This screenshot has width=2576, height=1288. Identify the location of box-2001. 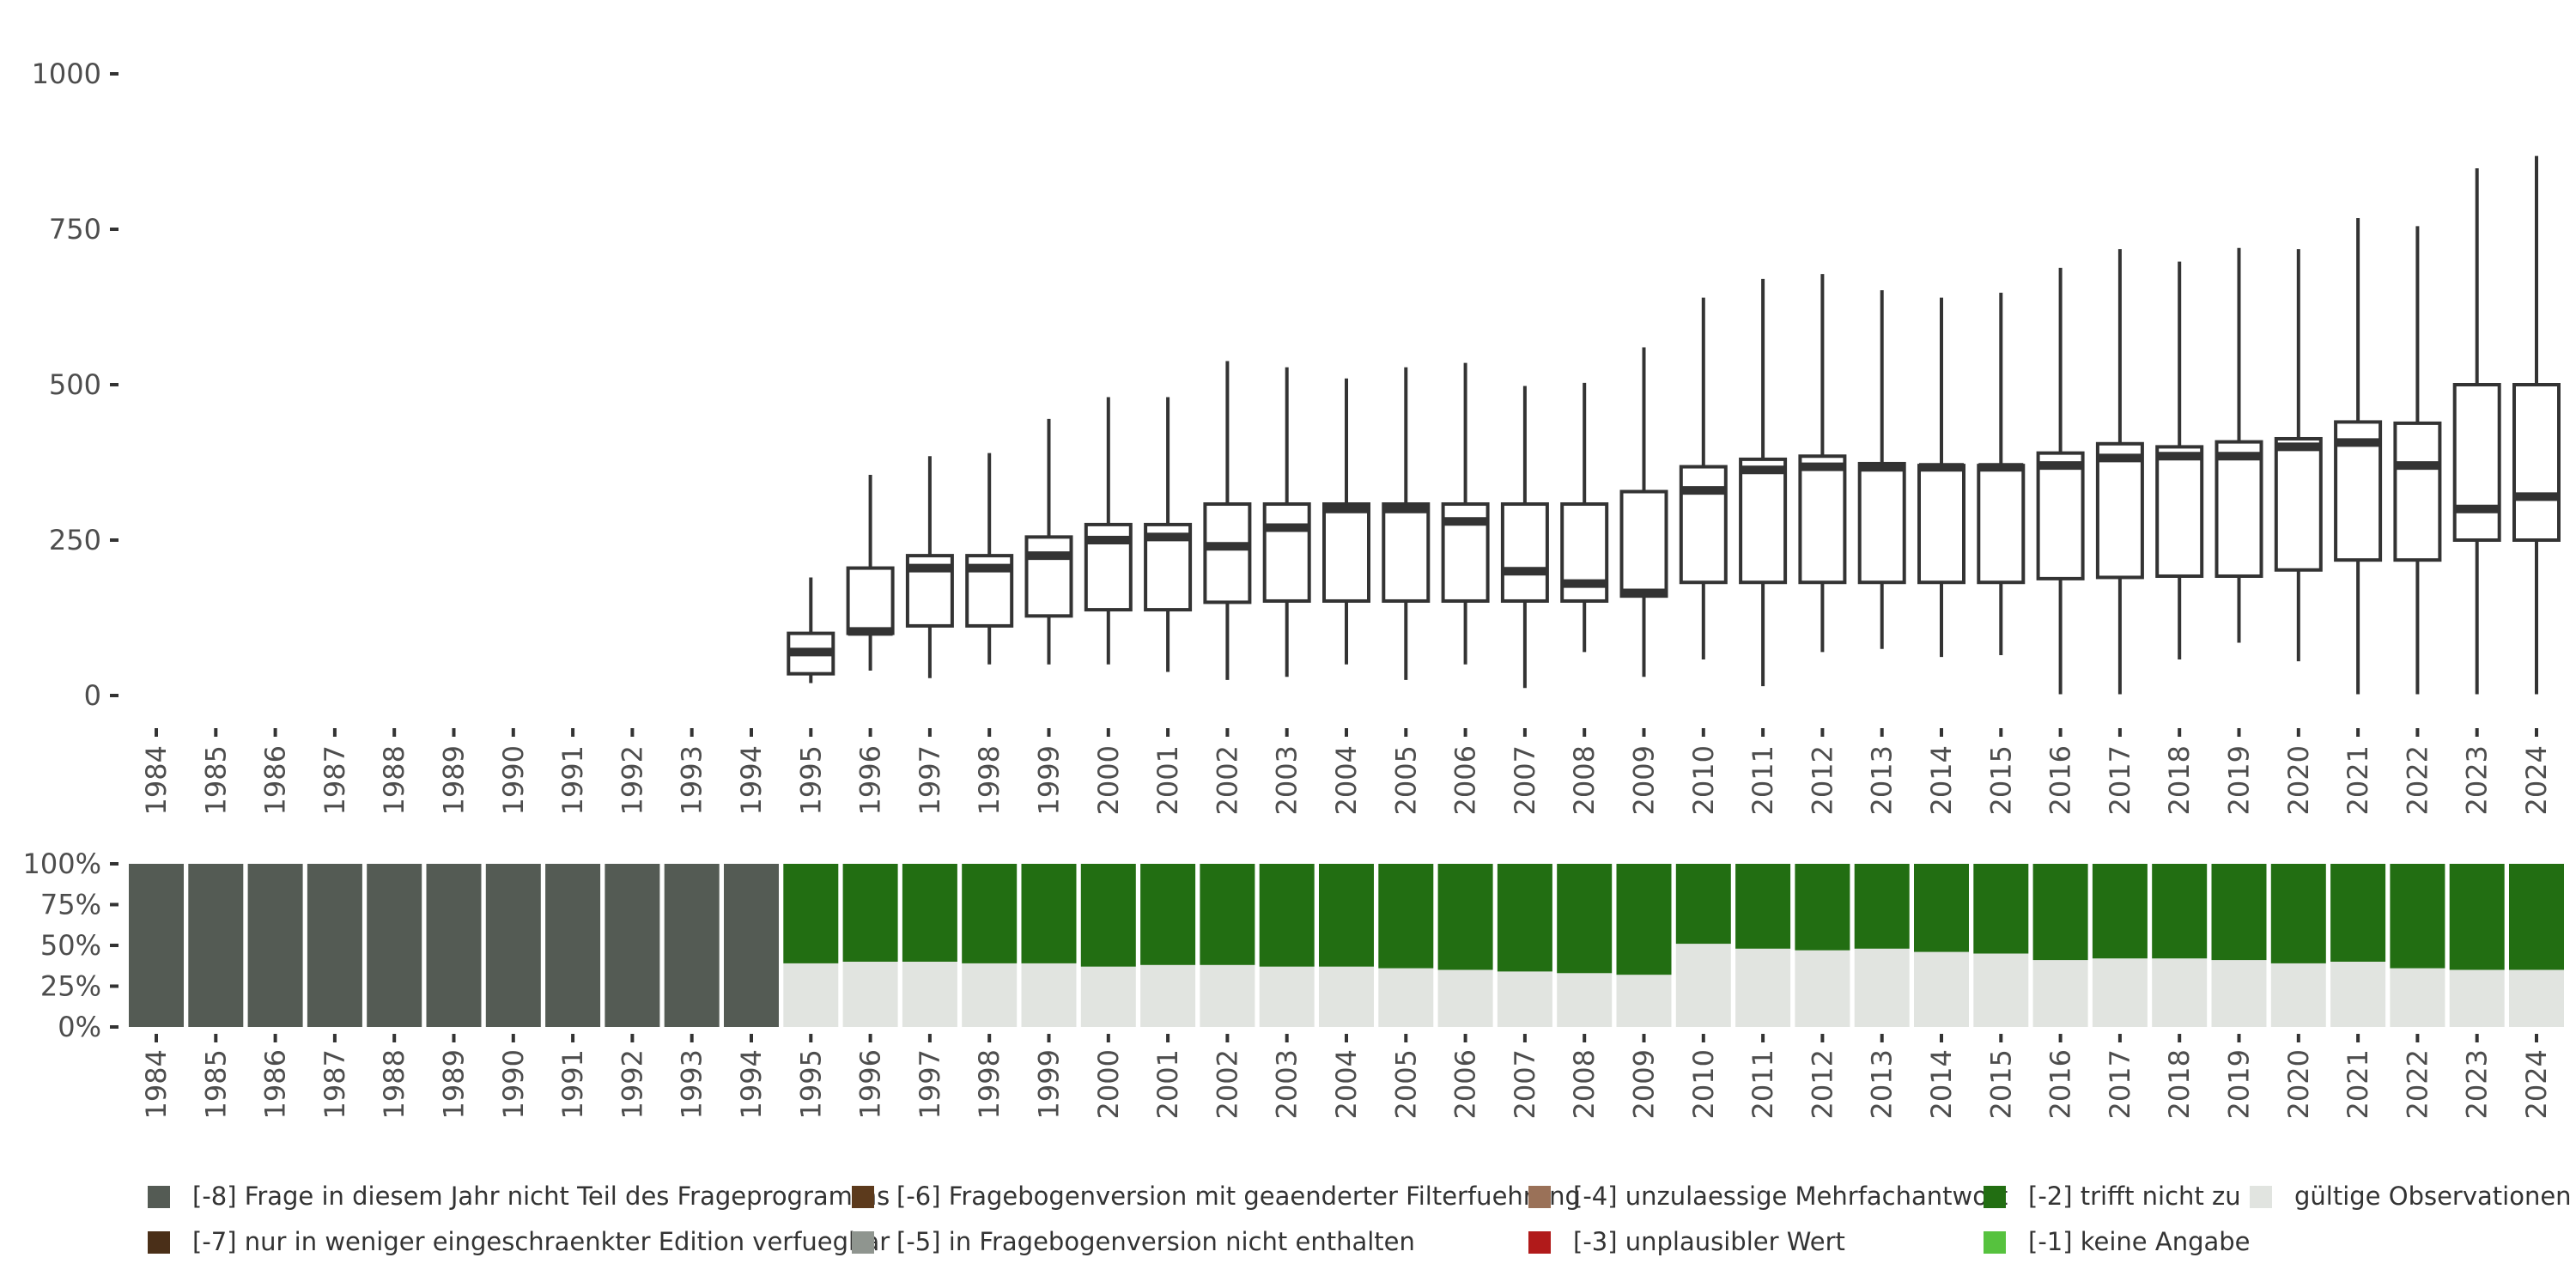
(1169, 534).